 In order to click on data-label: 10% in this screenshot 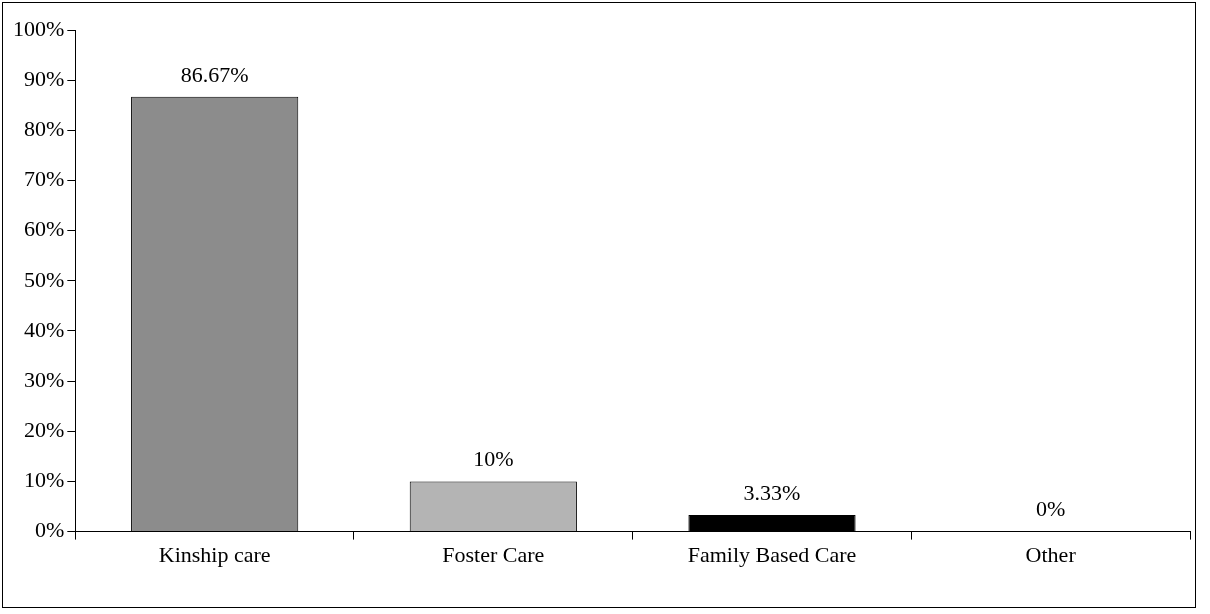, I will do `click(493, 459)`.